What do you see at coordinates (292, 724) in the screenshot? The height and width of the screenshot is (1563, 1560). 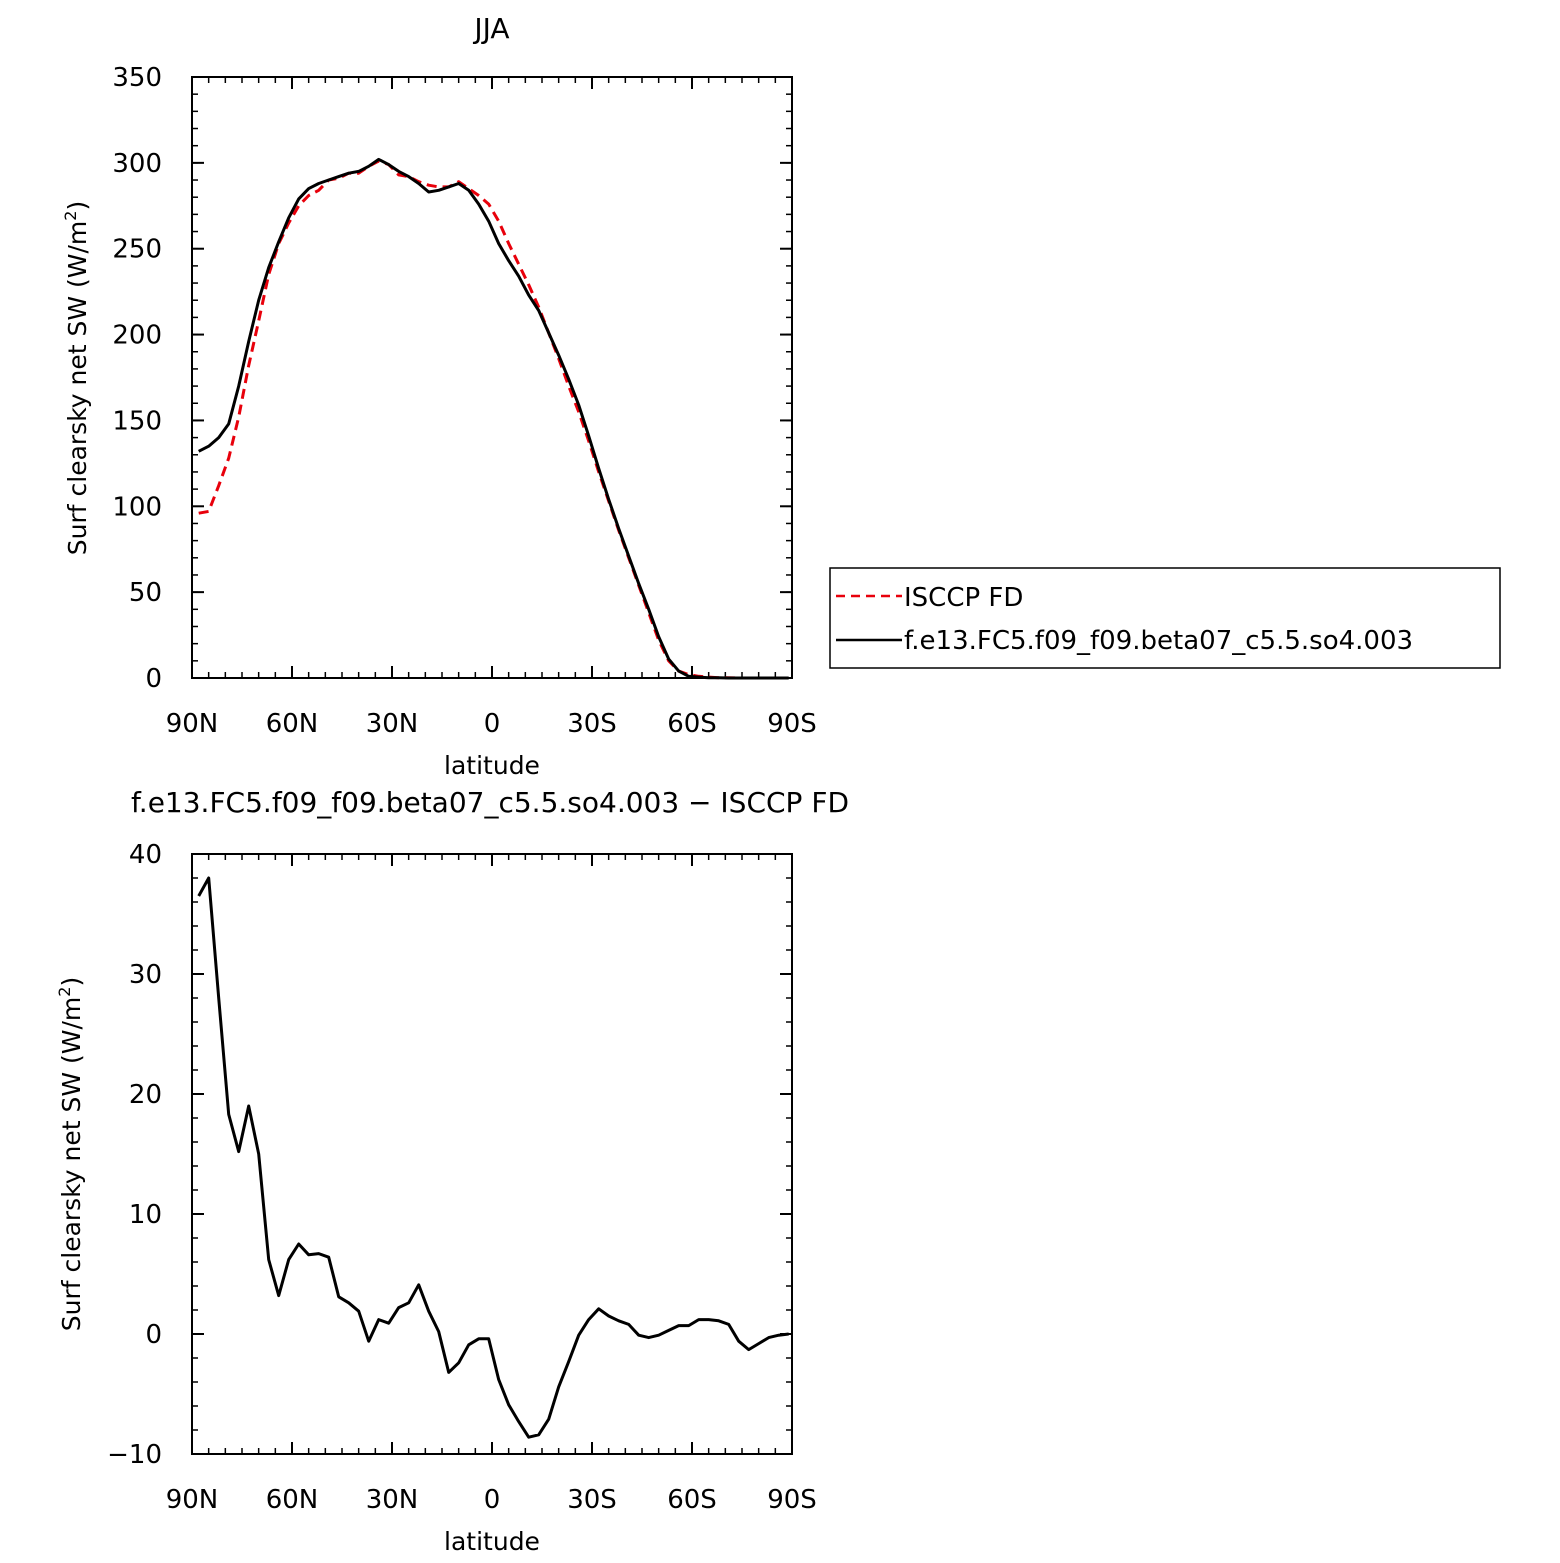 I see `x-tick-label-top: 60N` at bounding box center [292, 724].